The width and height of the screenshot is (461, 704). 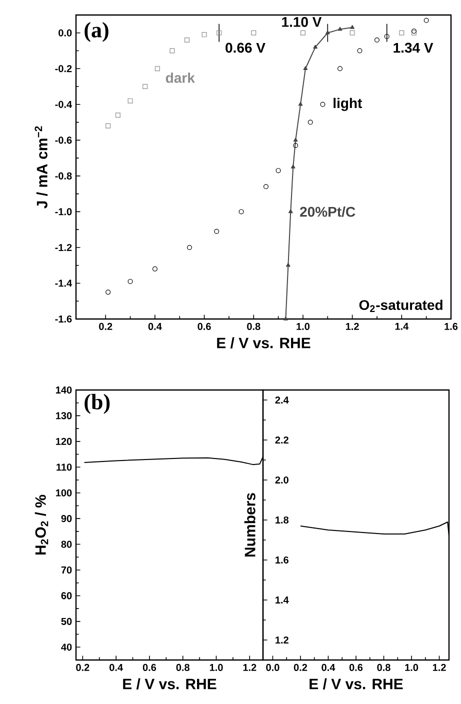 I want to click on y-tick-label: 100, so click(x=64, y=492).